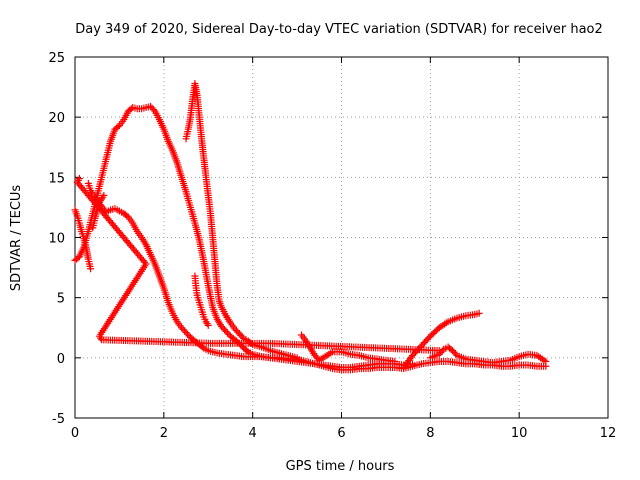 This screenshot has width=640, height=480. What do you see at coordinates (83, 239) in the screenshot?
I see `series-arc-early-peak` at bounding box center [83, 239].